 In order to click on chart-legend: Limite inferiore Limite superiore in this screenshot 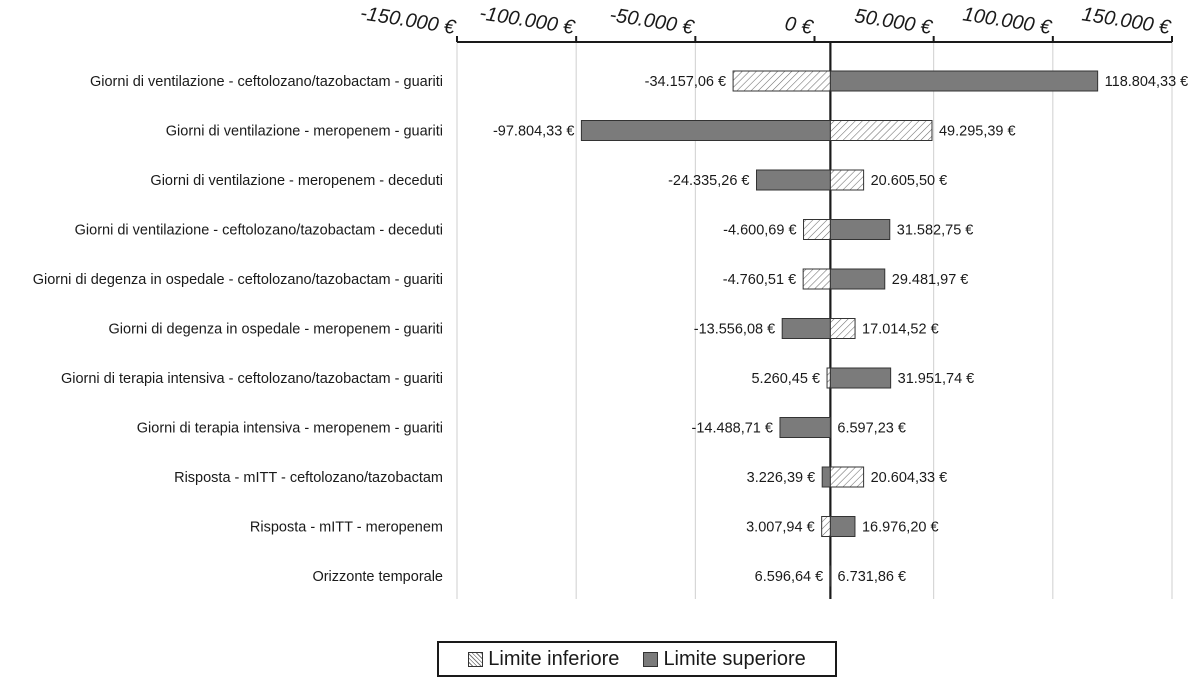, I will do `click(637, 659)`.